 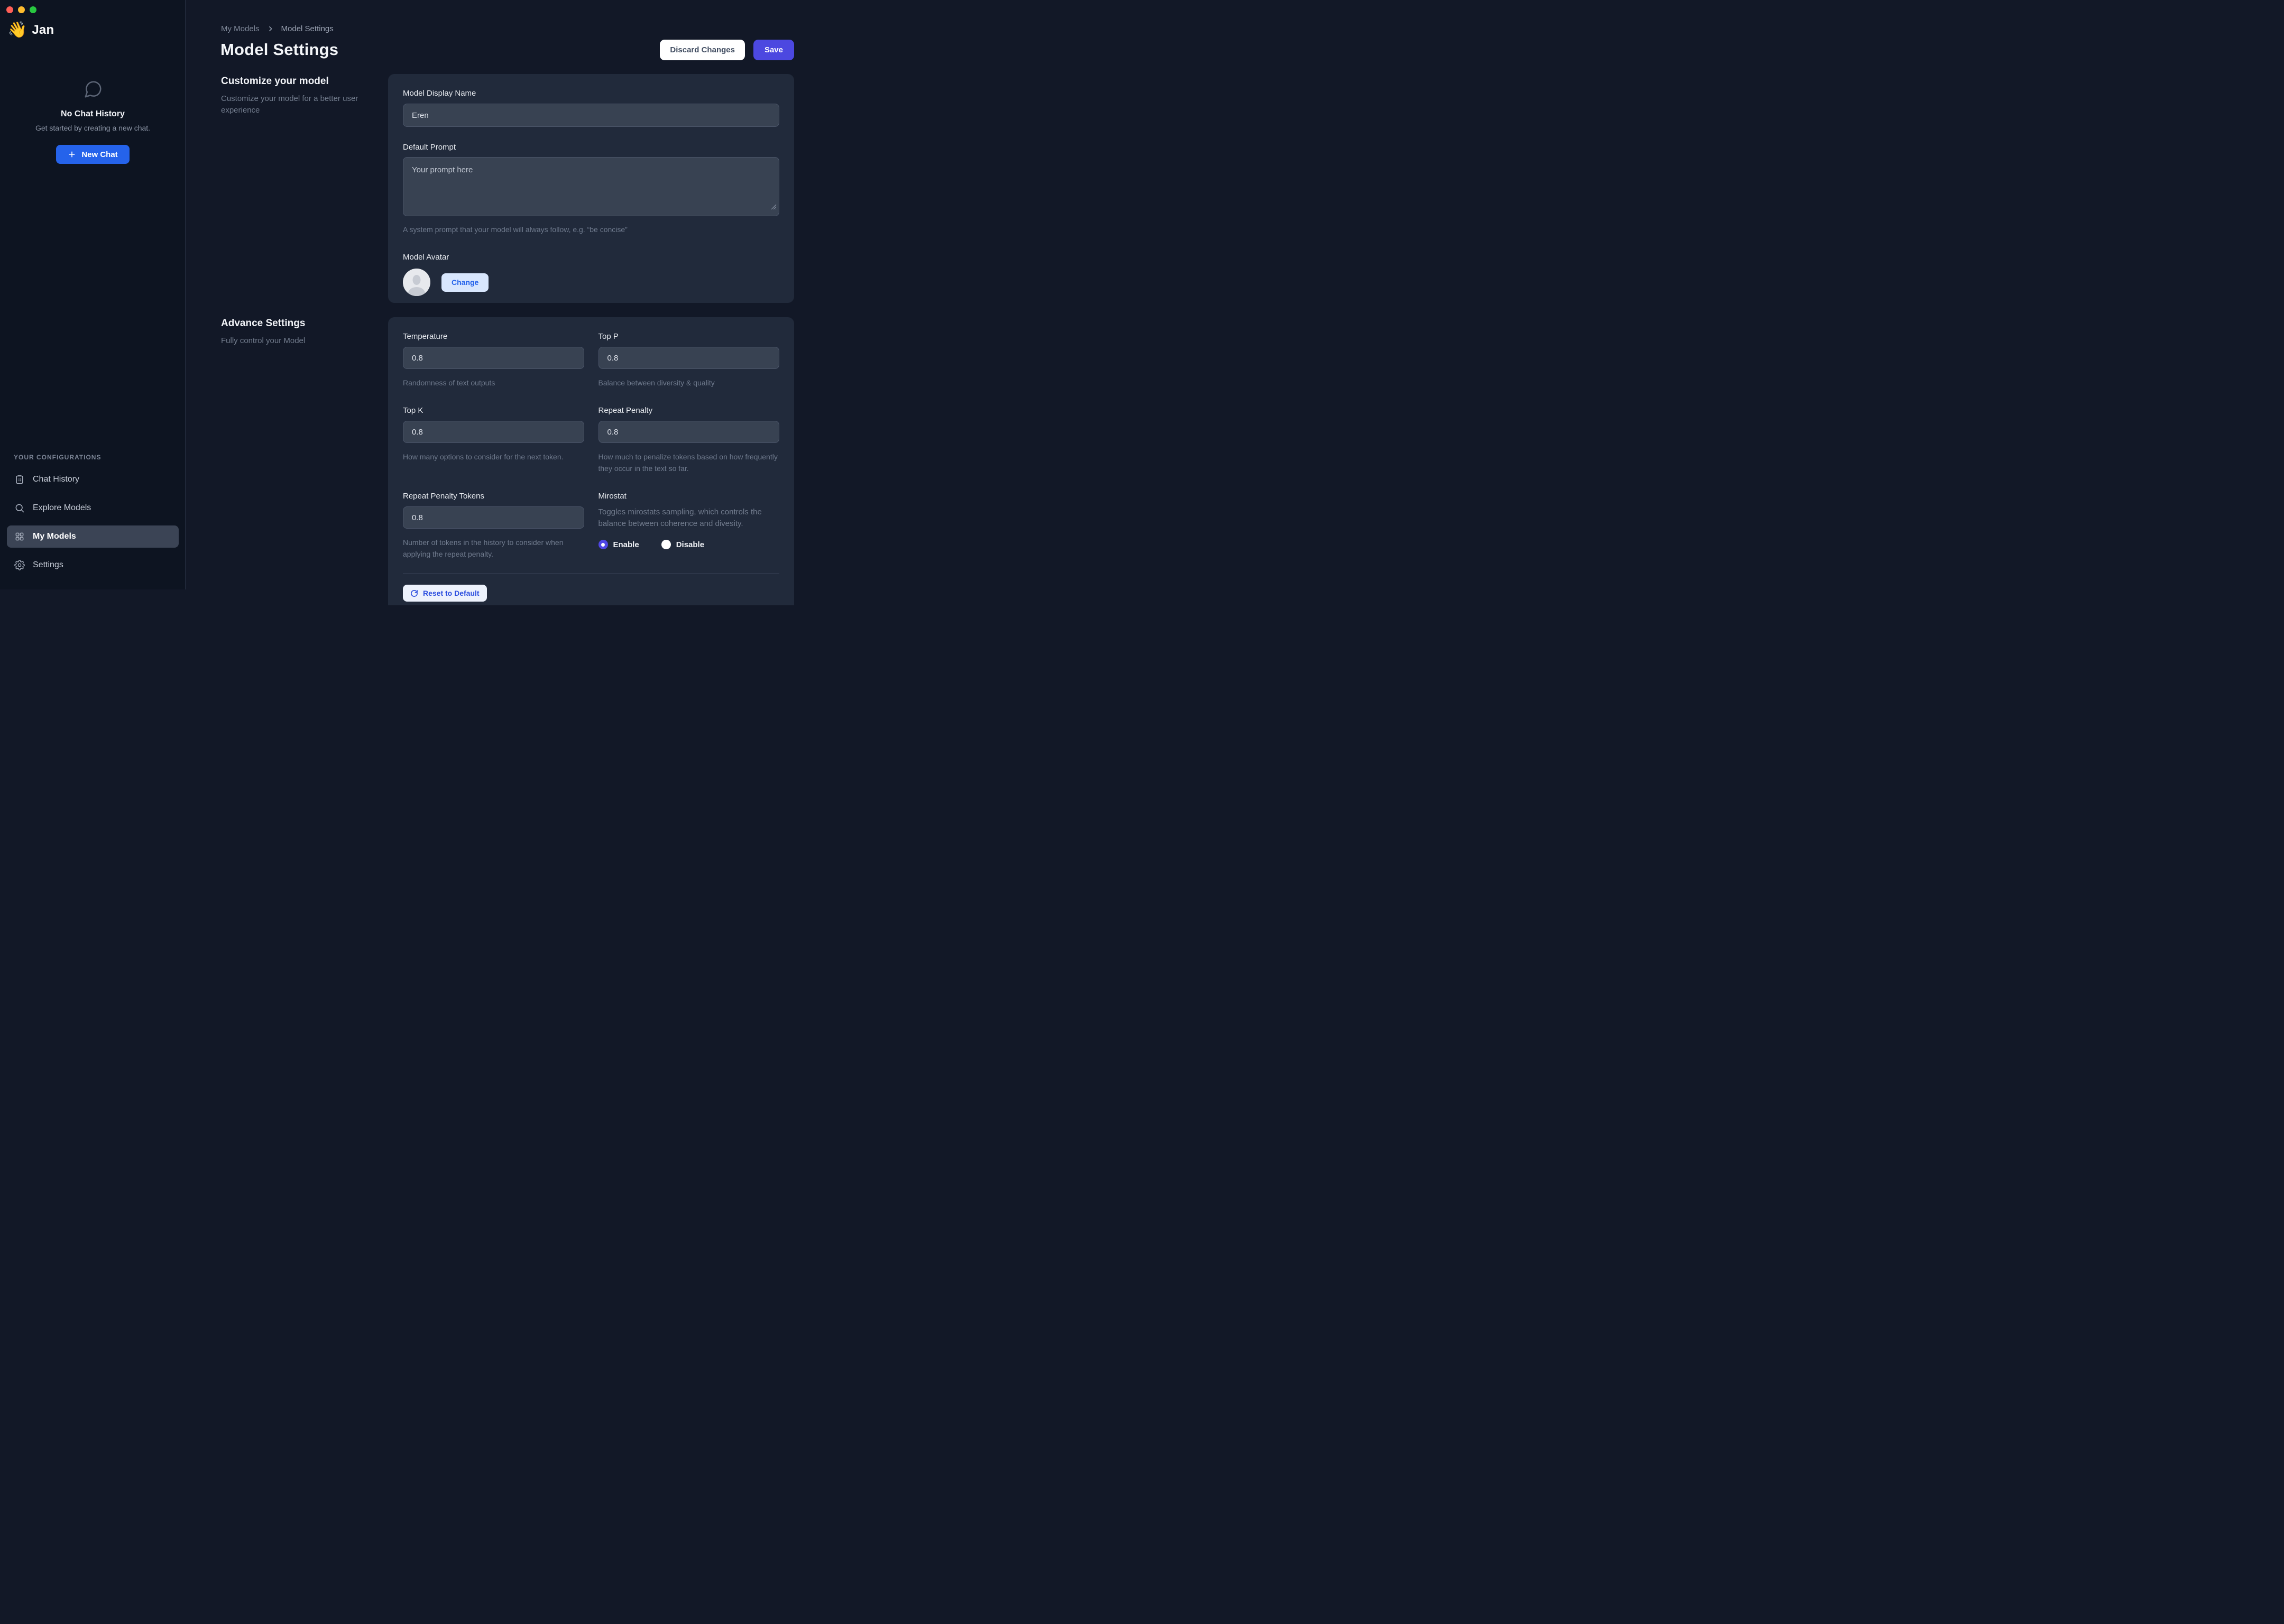 What do you see at coordinates (465, 283) in the screenshot?
I see `change-avatar-button: Change` at bounding box center [465, 283].